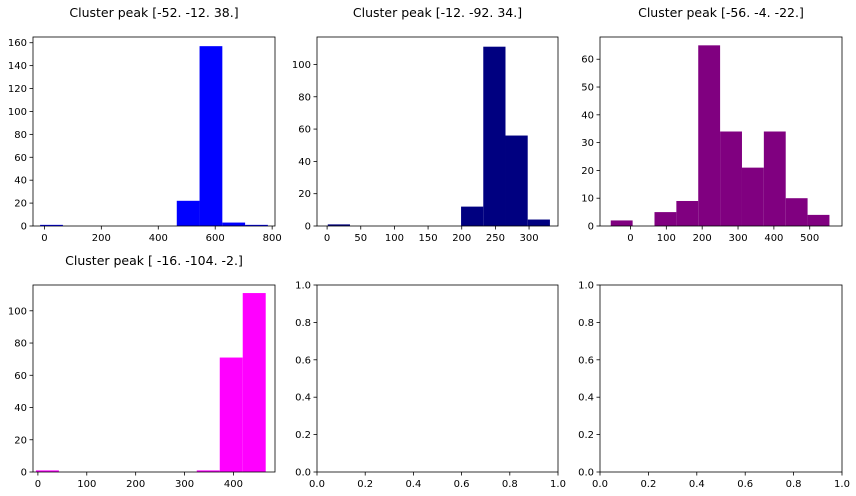  Describe the element at coordinates (428, 238) in the screenshot. I see `x-tick-label: 150` at that location.